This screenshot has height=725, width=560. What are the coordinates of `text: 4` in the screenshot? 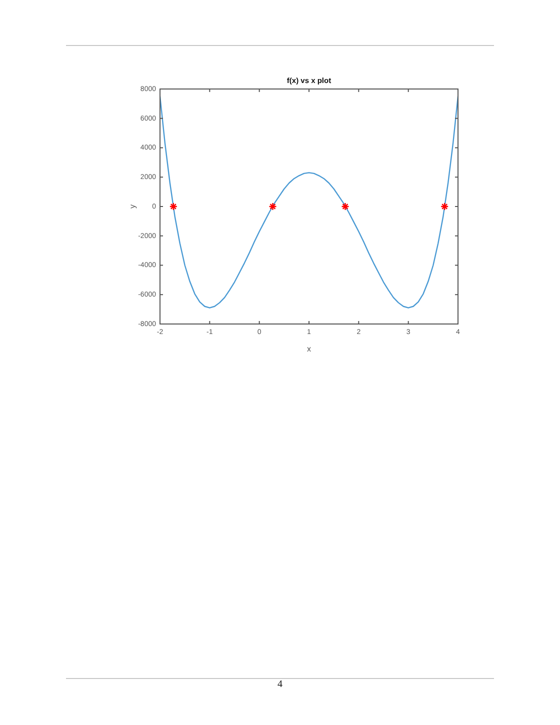 It's located at (280, 685).